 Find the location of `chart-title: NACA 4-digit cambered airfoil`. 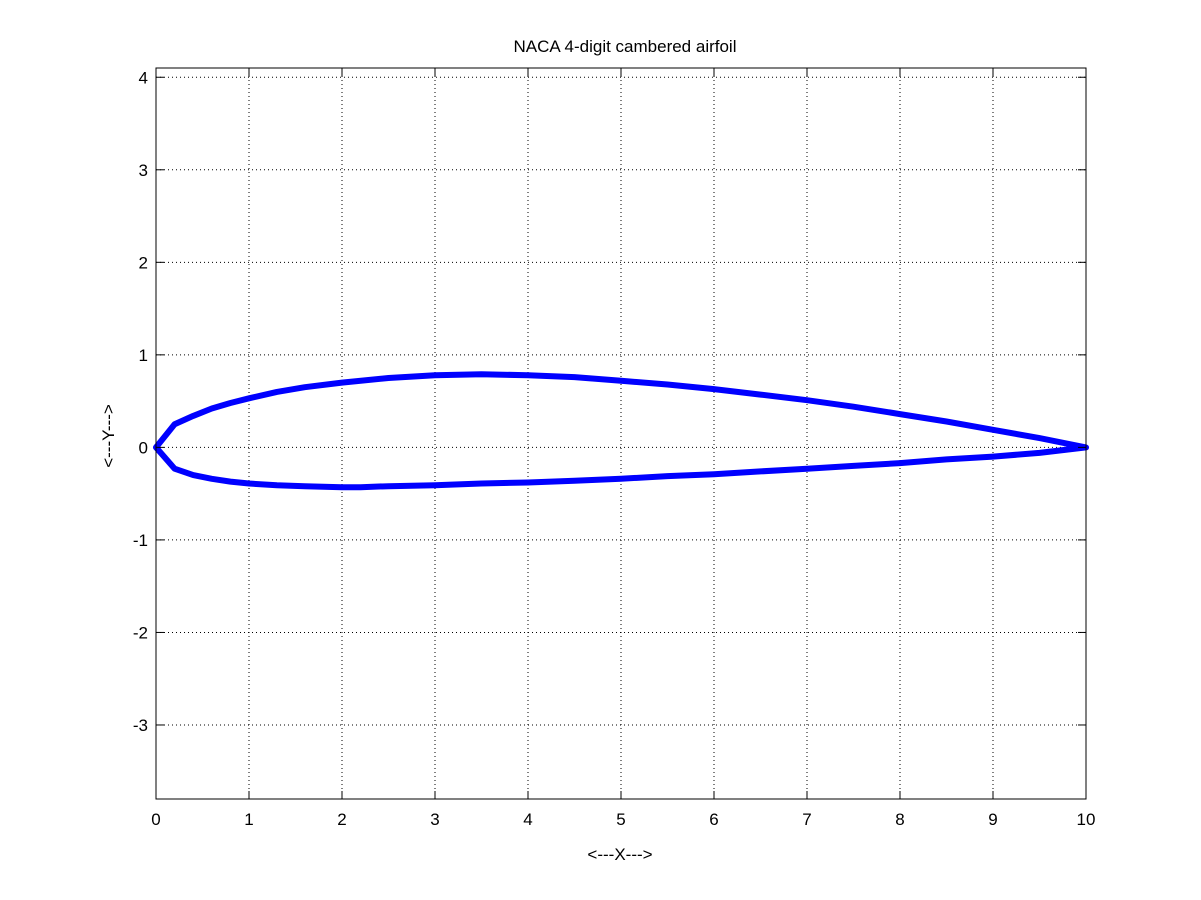

chart-title: NACA 4-digit cambered airfoil is located at coordinates (625, 46).